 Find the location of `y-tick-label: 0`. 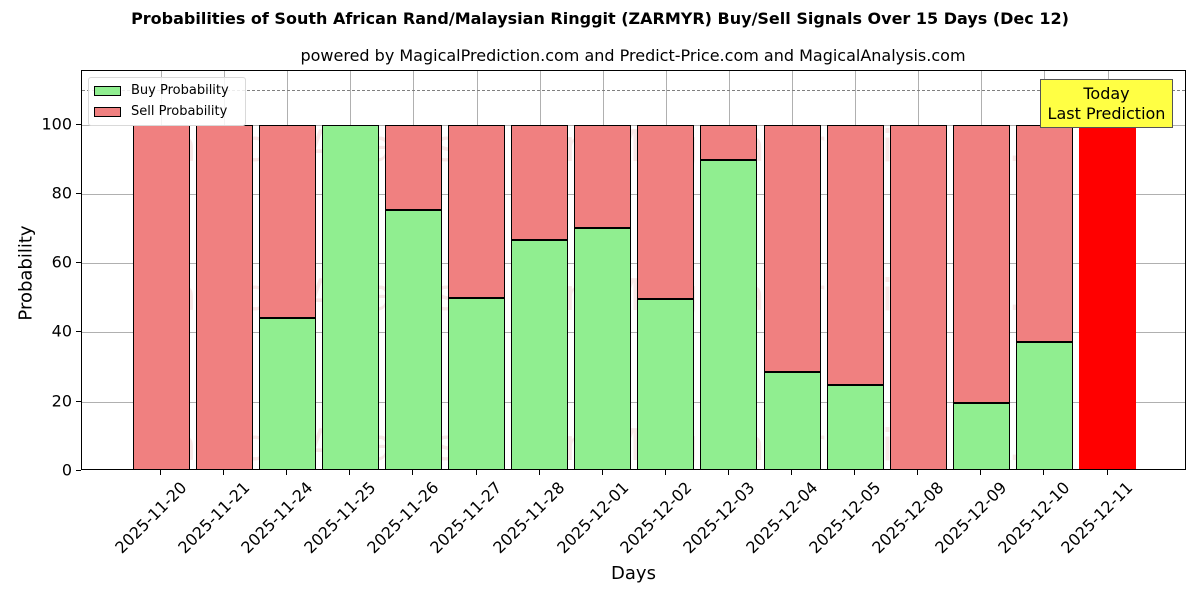

y-tick-label: 0 is located at coordinates (66, 470).